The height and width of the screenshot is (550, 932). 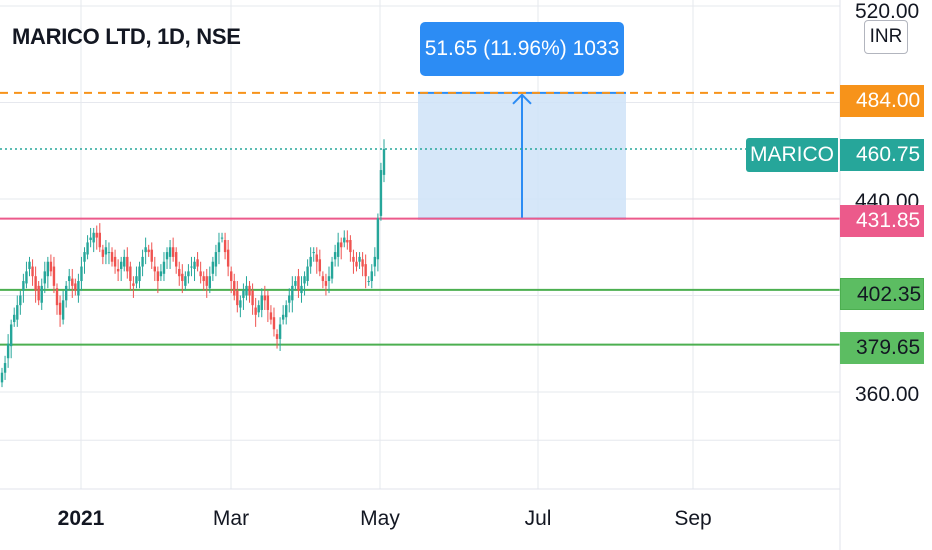 What do you see at coordinates (882, 155) in the screenshot?
I see `price-tag-last: 460.75` at bounding box center [882, 155].